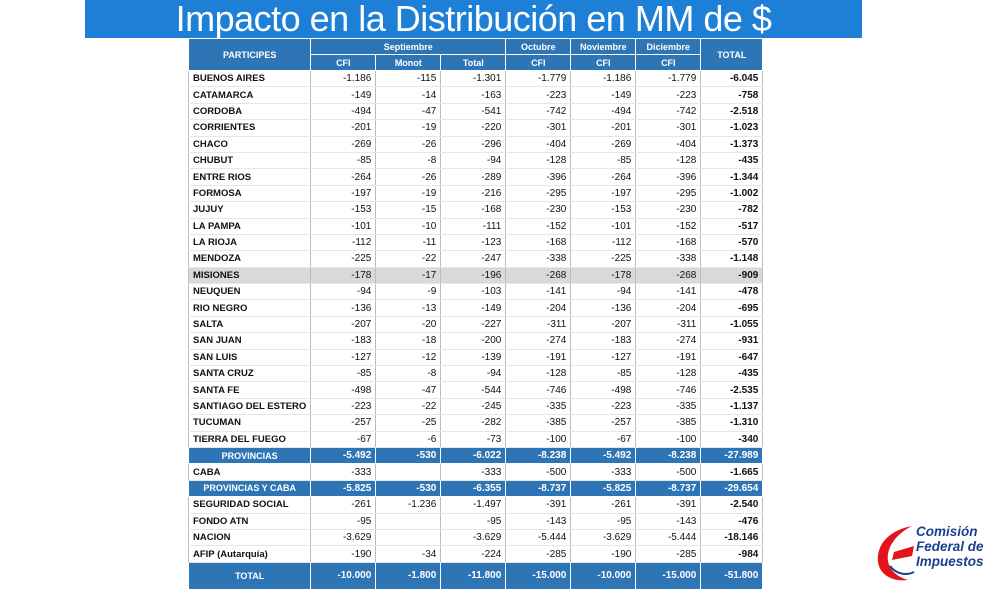  I want to click on row-label: CATAMARCA, so click(249, 95).